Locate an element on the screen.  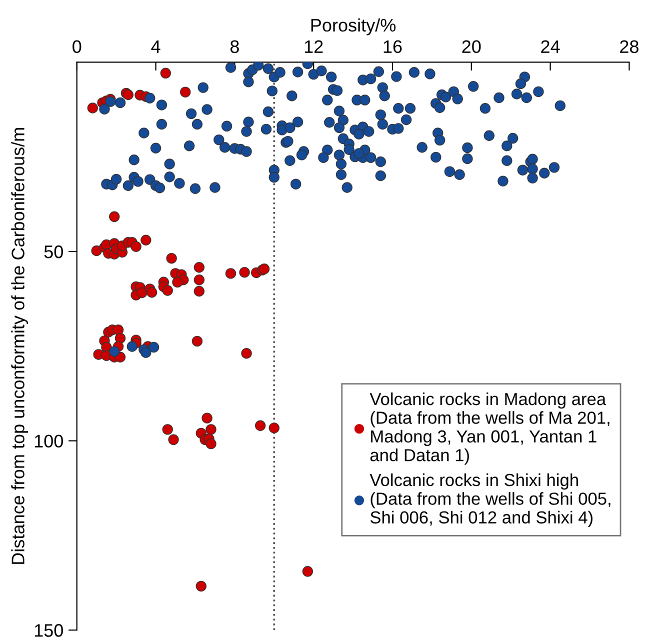
x-tick-label: 0 is located at coordinates (77, 47).